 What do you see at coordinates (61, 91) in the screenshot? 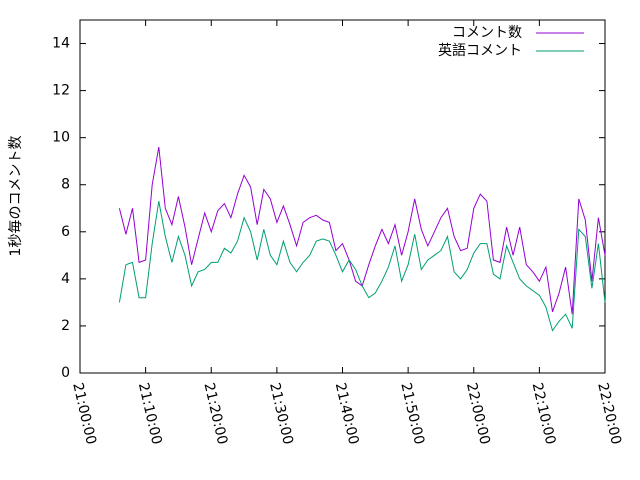
I see `y-tick-label: 12` at bounding box center [61, 91].